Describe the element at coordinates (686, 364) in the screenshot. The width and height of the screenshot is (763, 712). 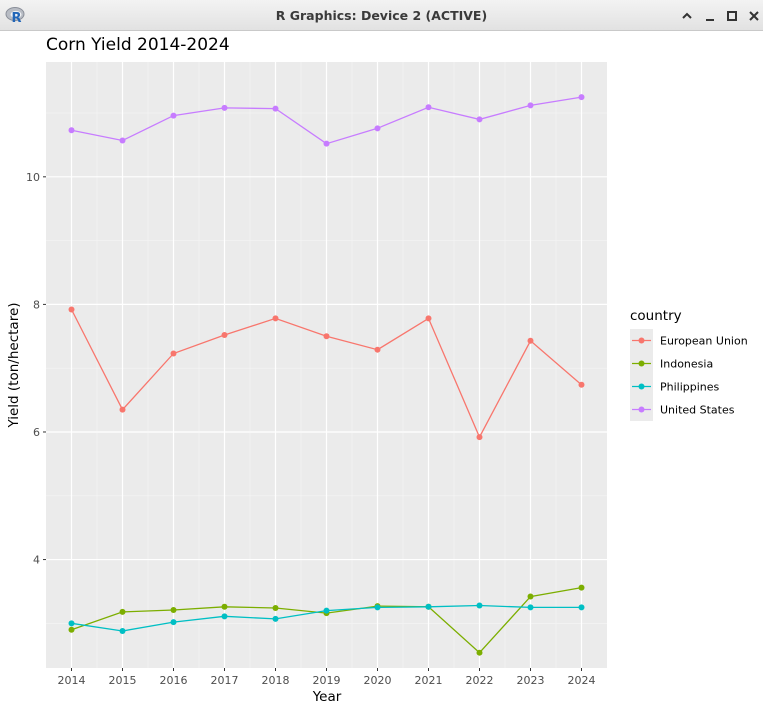
I see `legend-label: Indonesia` at that location.